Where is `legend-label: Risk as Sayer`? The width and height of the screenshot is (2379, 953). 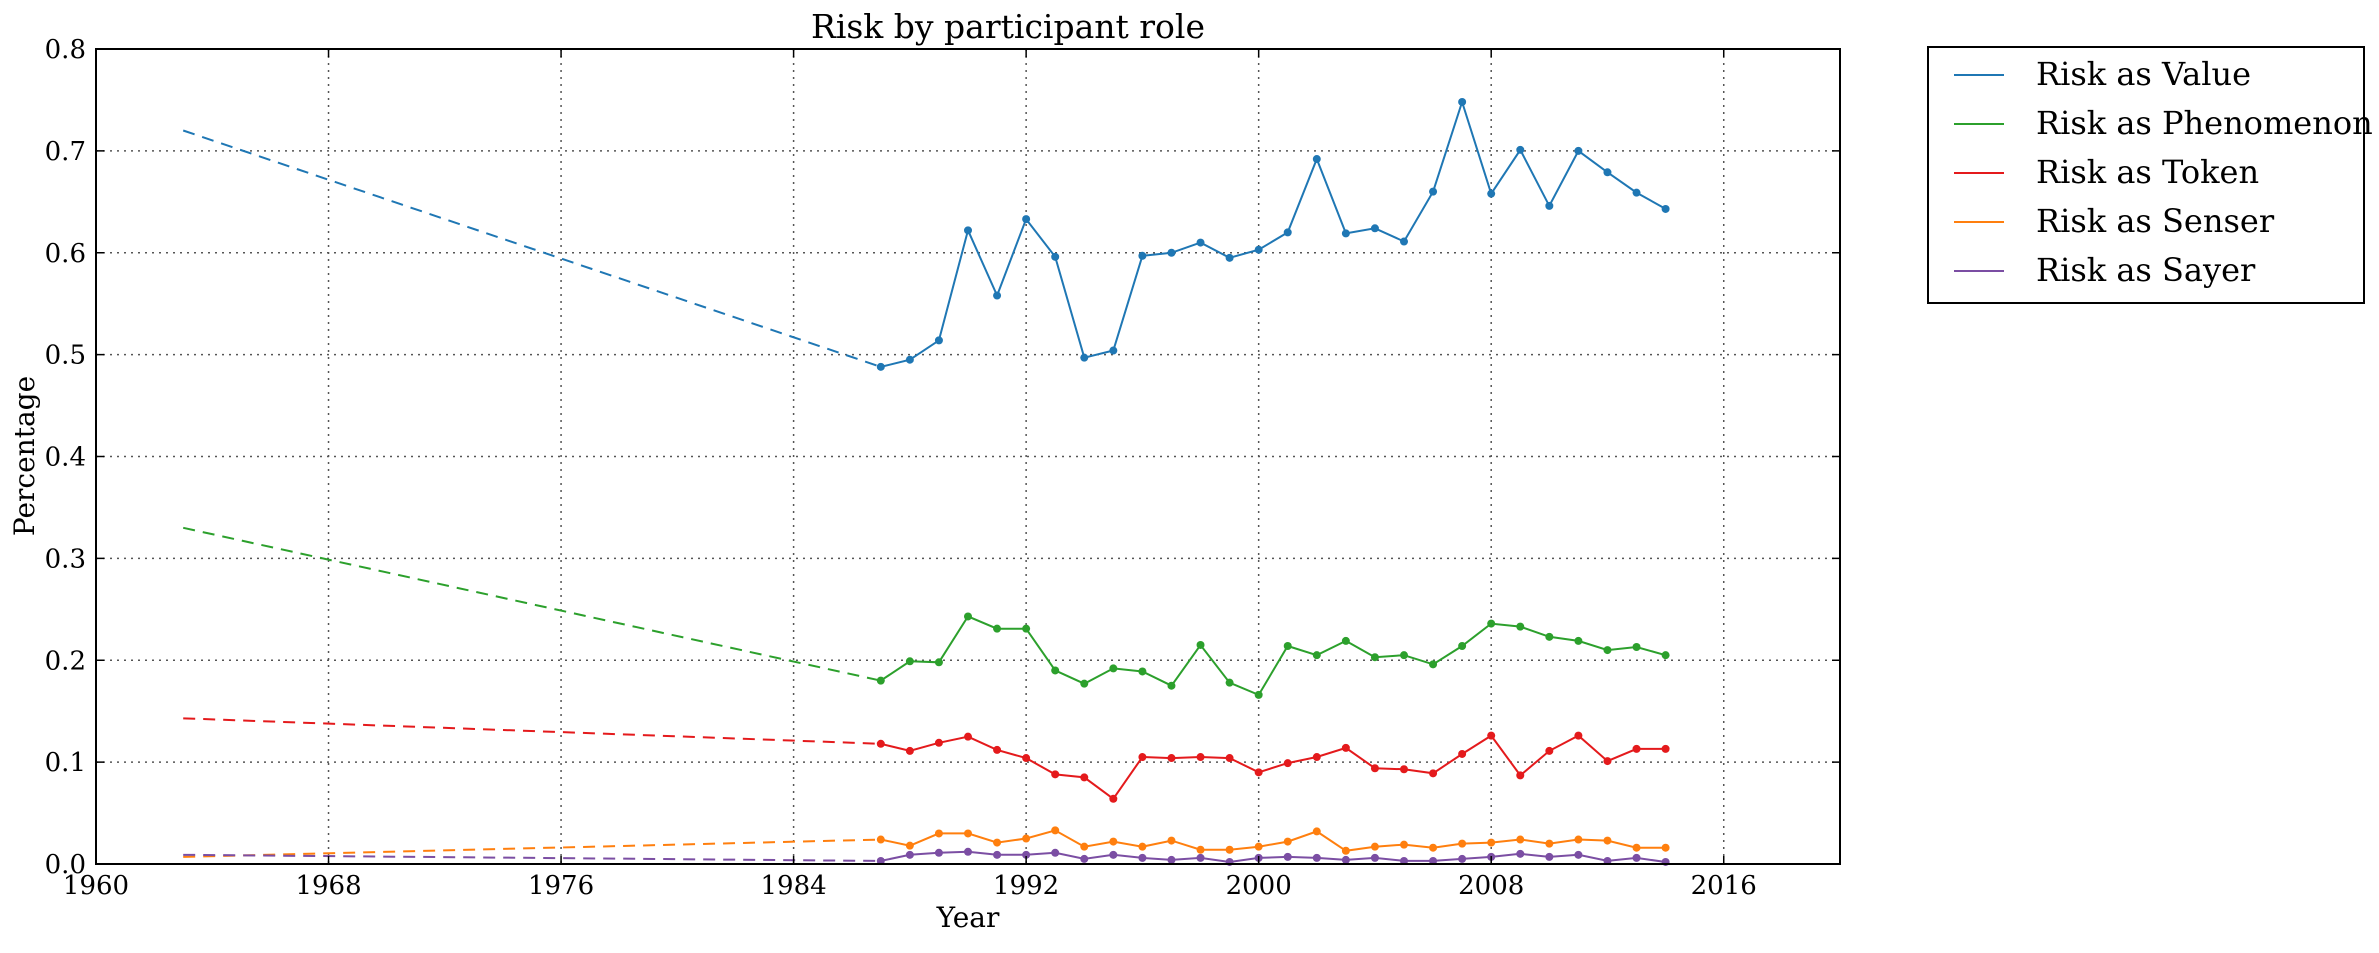
legend-label: Risk as Sayer is located at coordinates (2146, 270).